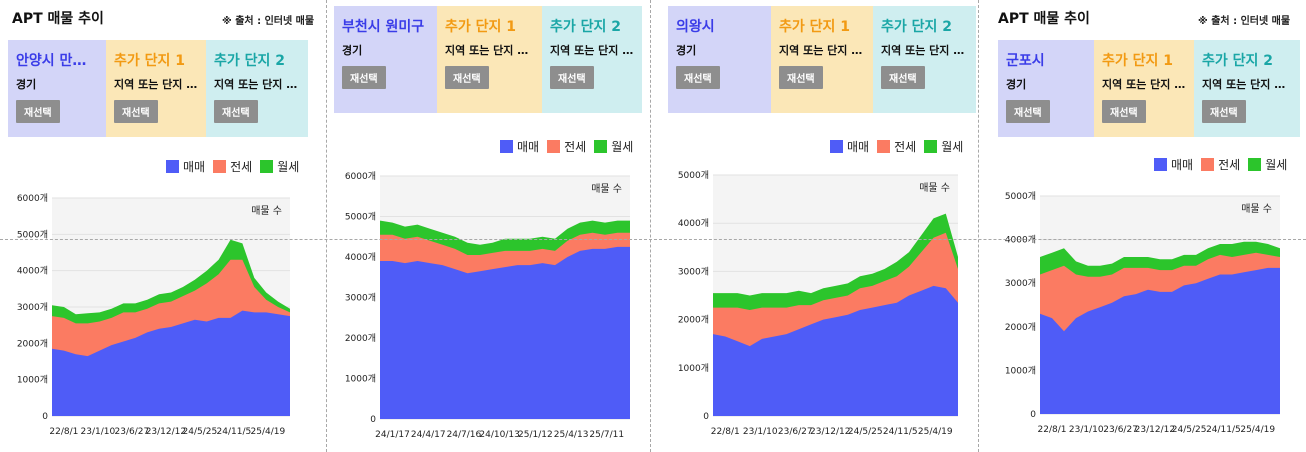 The height and width of the screenshot is (452, 1306). What do you see at coordinates (1244, 21) in the screenshot?
I see `source-note: ※ 출처 : 인터넷 매물` at bounding box center [1244, 21].